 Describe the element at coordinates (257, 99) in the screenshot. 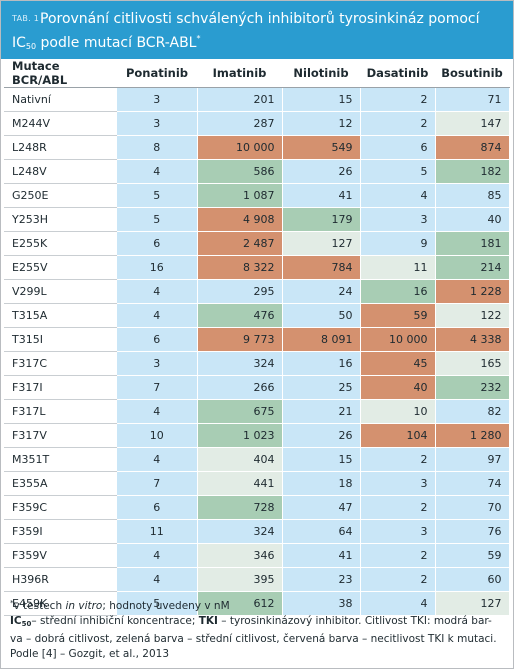

I see `table-row: Nativní 3 201 15 2 71` at that location.